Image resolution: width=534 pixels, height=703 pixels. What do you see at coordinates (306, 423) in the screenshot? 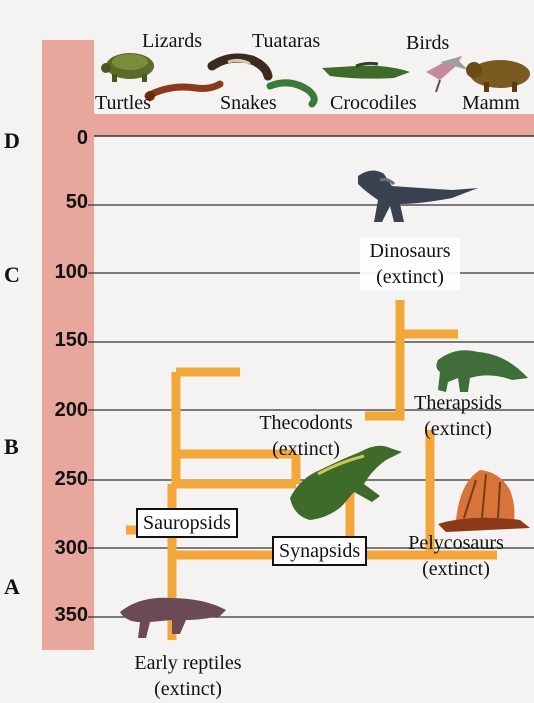
I see `label-thecodonts-name: Thecodonts` at bounding box center [306, 423].